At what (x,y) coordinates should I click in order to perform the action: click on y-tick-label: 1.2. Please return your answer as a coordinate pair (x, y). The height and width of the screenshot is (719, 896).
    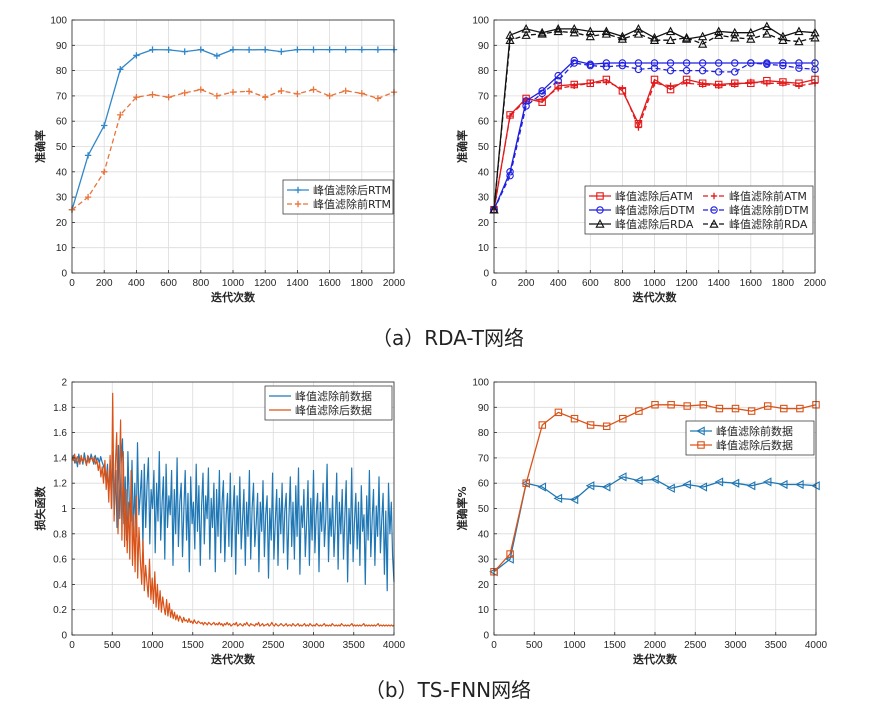
    Looking at the image, I should click on (60, 484).